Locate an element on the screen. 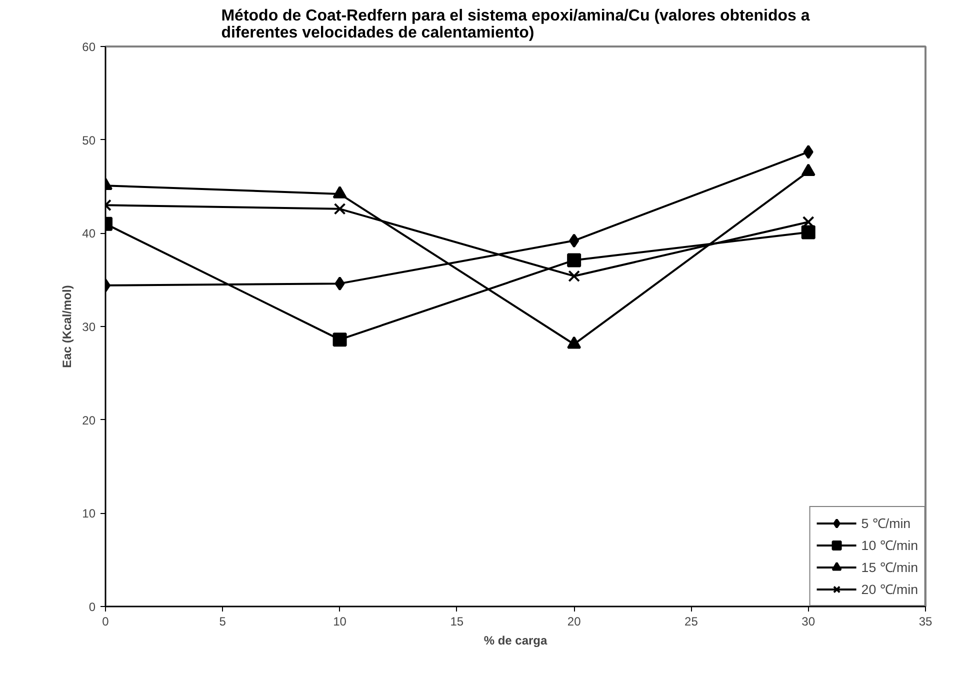 Image resolution: width=972 pixels, height=696 pixels. x-tick-label: 15 is located at coordinates (457, 621).